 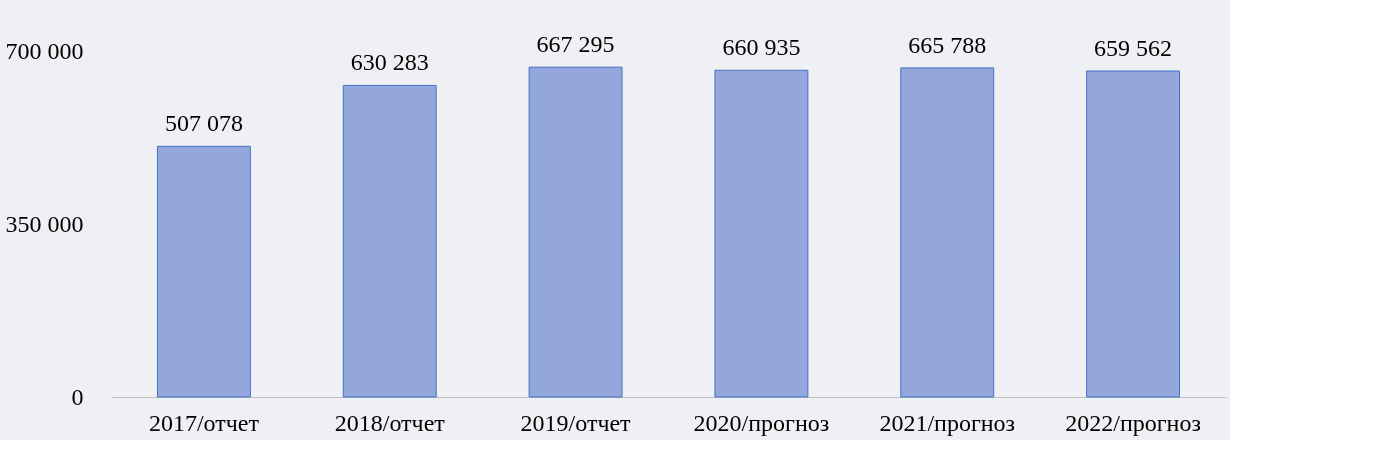 What do you see at coordinates (44, 50) in the screenshot?
I see `y-tick-label: 700 000` at bounding box center [44, 50].